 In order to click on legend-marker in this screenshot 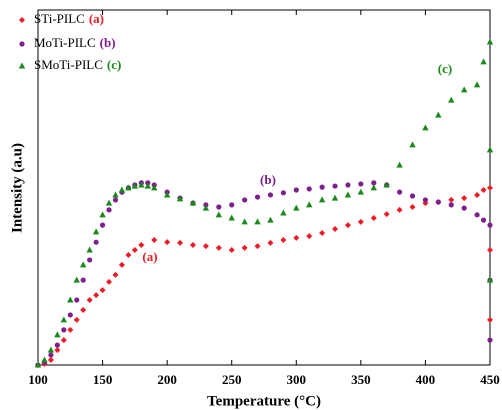, I will do `click(22, 65)`.